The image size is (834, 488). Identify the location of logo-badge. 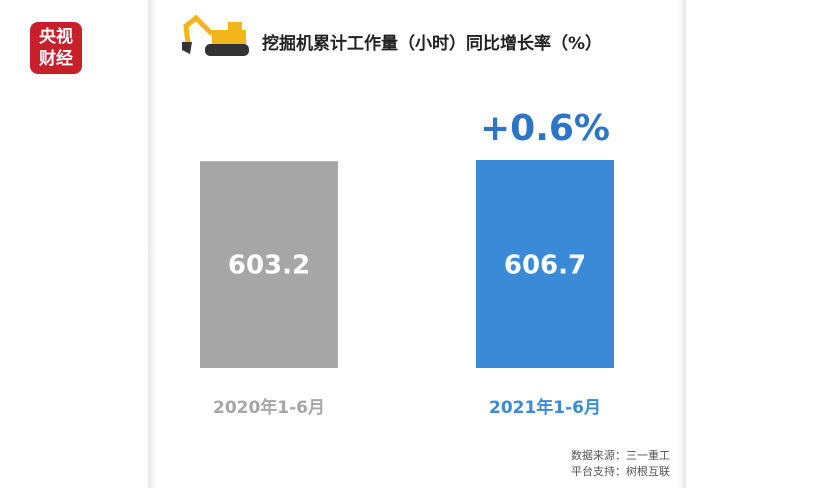
(56, 48).